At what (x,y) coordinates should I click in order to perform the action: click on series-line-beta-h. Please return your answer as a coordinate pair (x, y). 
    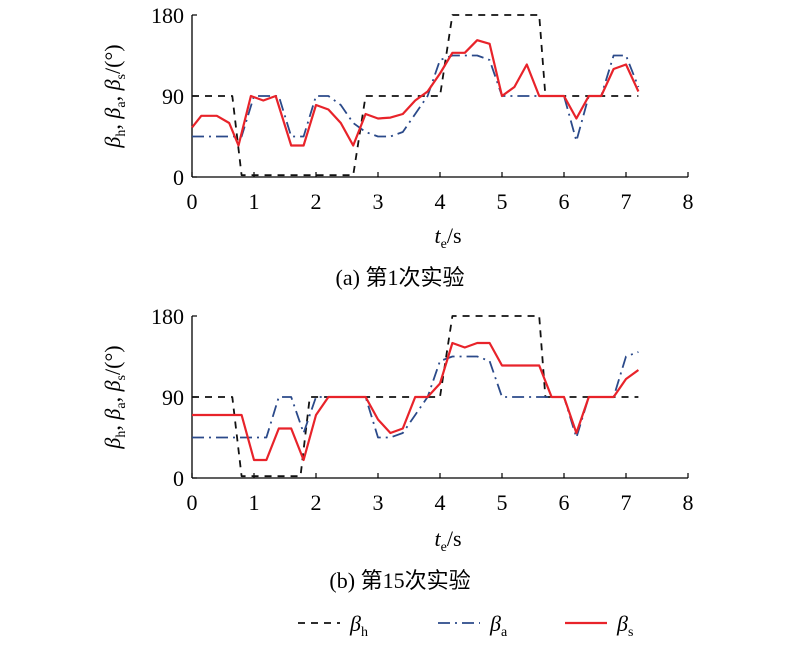
    Looking at the image, I should click on (415, 396).